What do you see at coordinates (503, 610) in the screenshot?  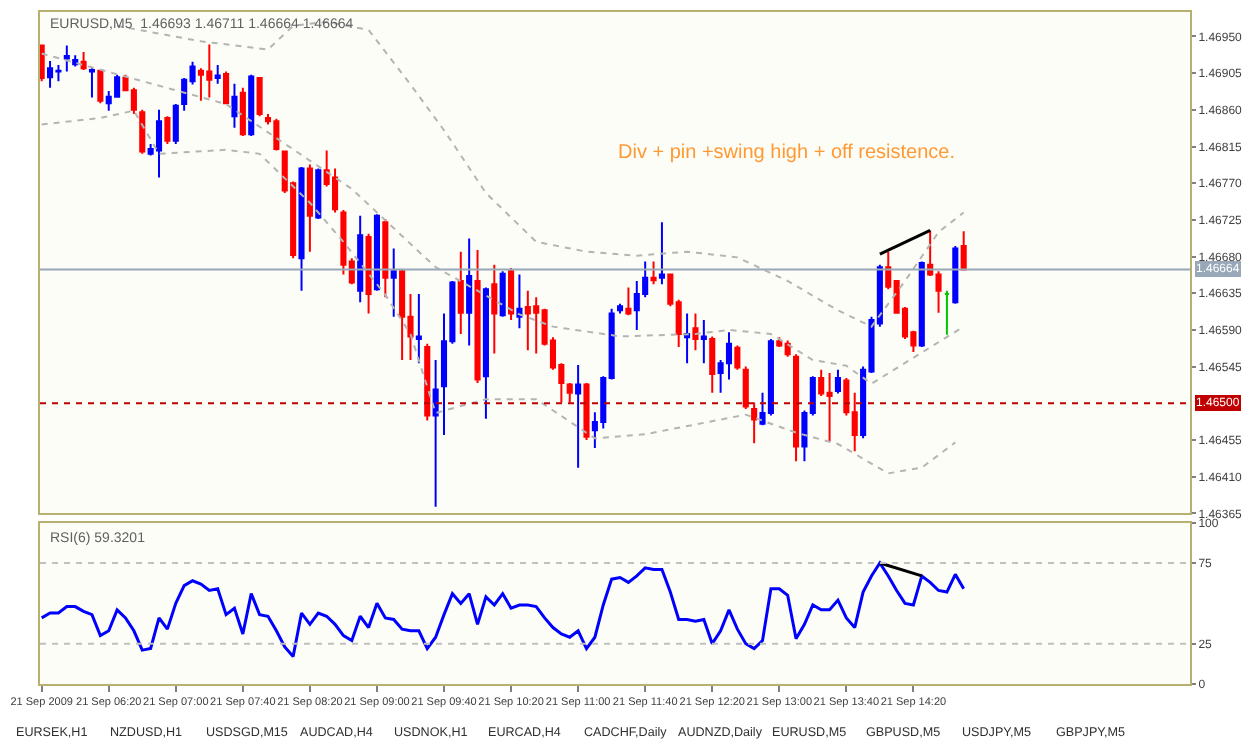 I see `line-series` at bounding box center [503, 610].